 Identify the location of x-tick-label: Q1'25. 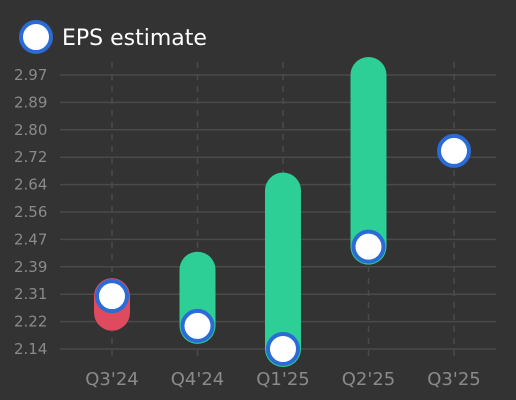
(282, 379).